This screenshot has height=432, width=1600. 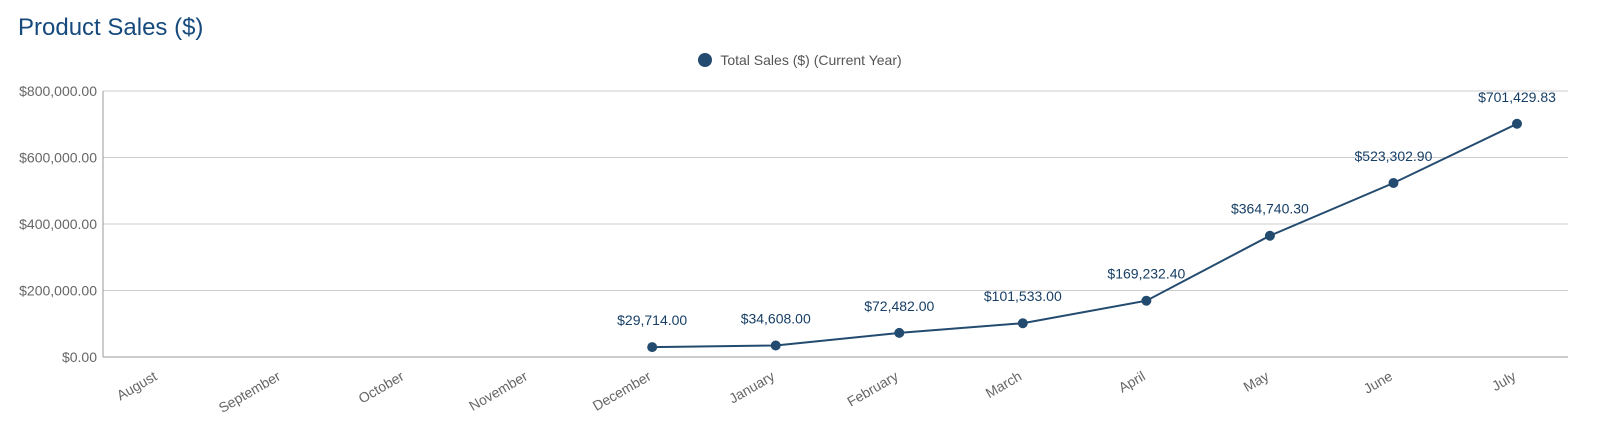 What do you see at coordinates (79, 357) in the screenshot?
I see `y-tick-label: $0.00` at bounding box center [79, 357].